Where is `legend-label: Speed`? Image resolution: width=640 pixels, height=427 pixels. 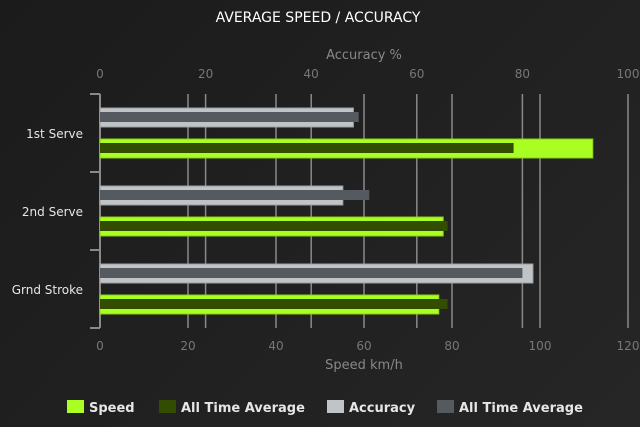
legend-label: Speed is located at coordinates (112, 408).